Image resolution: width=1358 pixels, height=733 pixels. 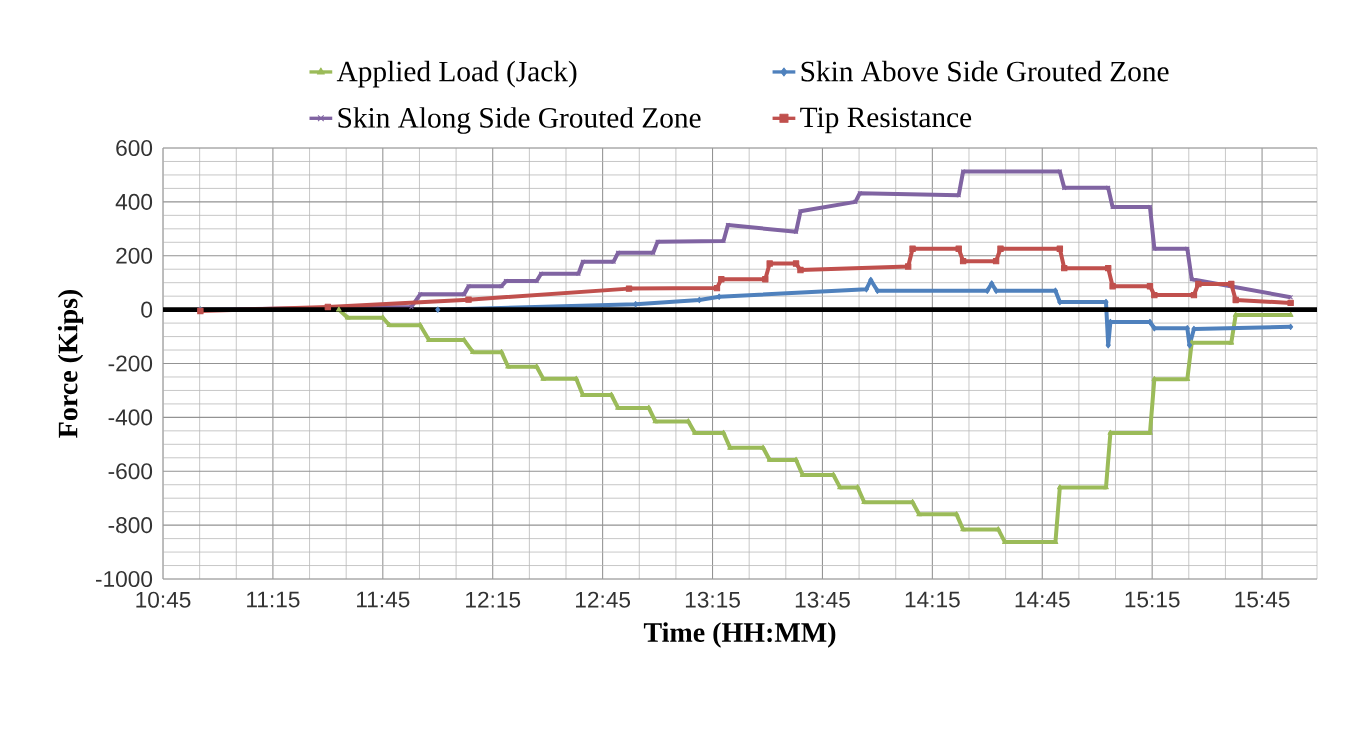 What do you see at coordinates (134, 201) in the screenshot?
I see `y-tick-label: 400` at bounding box center [134, 201].